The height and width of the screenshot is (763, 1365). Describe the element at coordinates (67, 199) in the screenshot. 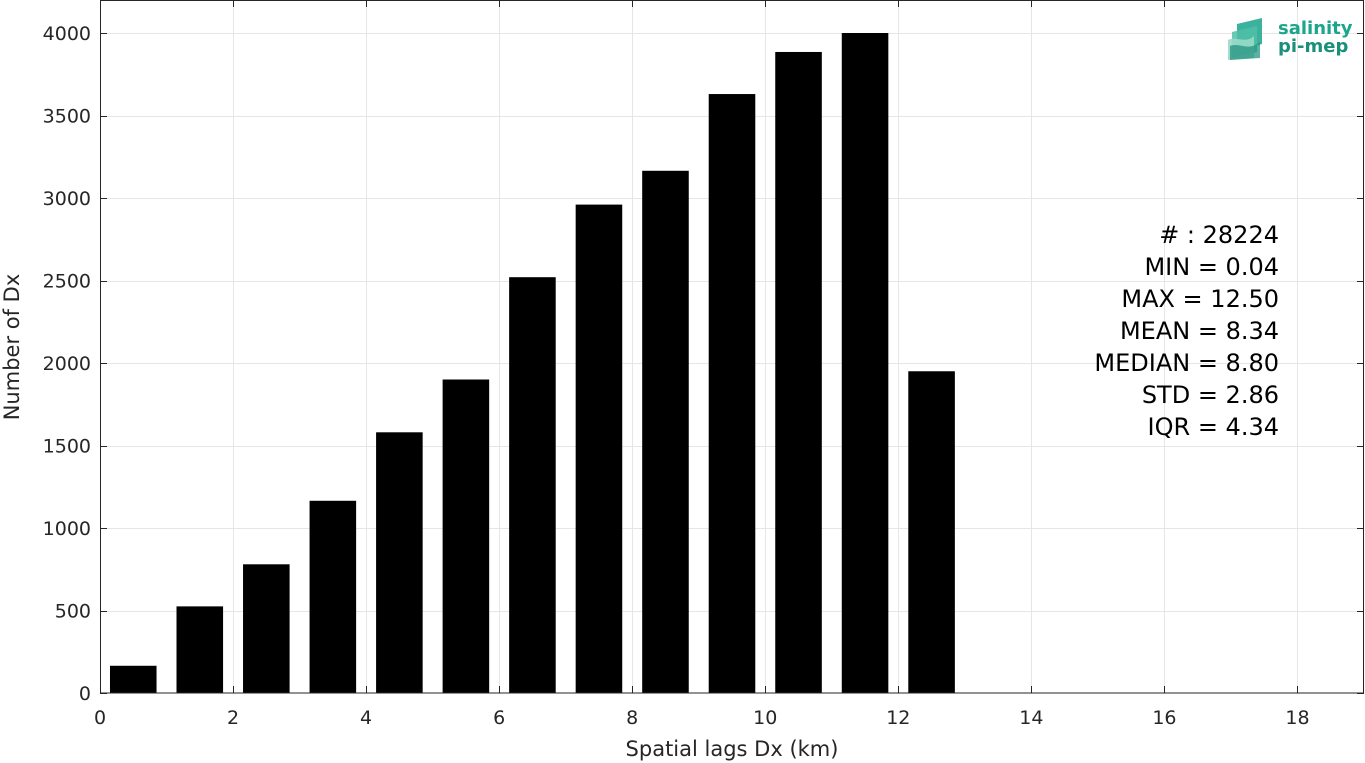

I see `y-tick-label: 3000` at that location.